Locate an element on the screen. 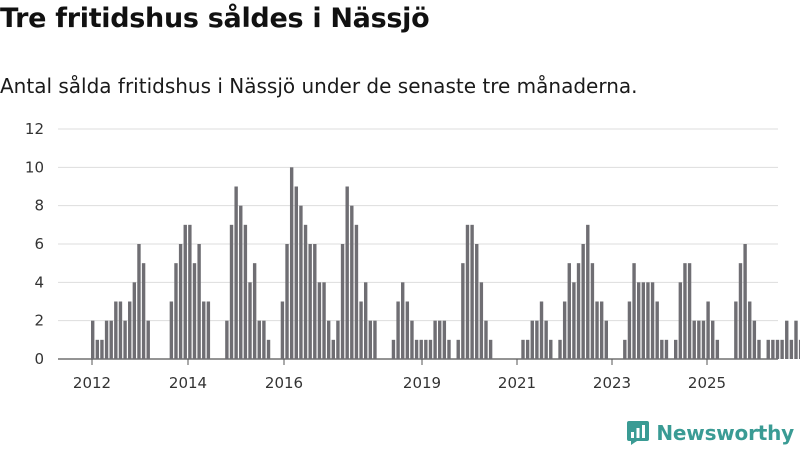 The width and height of the screenshot is (800, 450). y-tick-label: 0 is located at coordinates (39, 359).